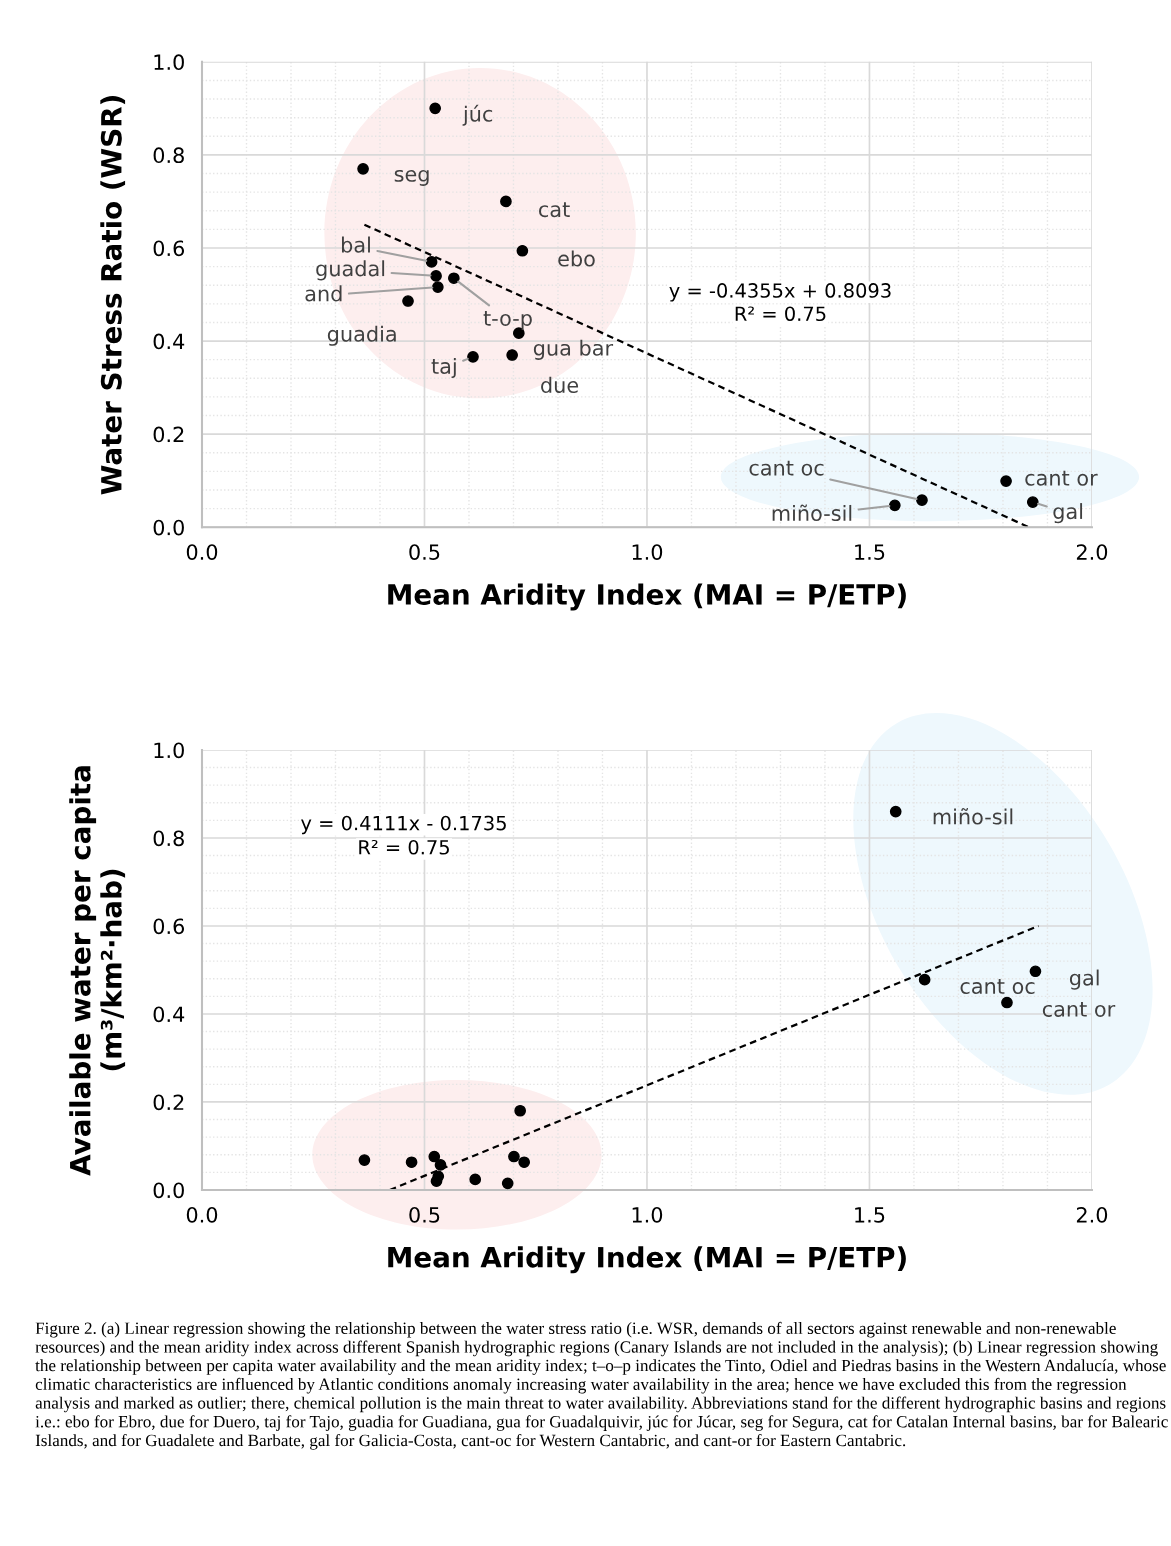 The image size is (1171, 1546). Describe the element at coordinates (356, 244) in the screenshot. I see `annotation: bal` at that location.